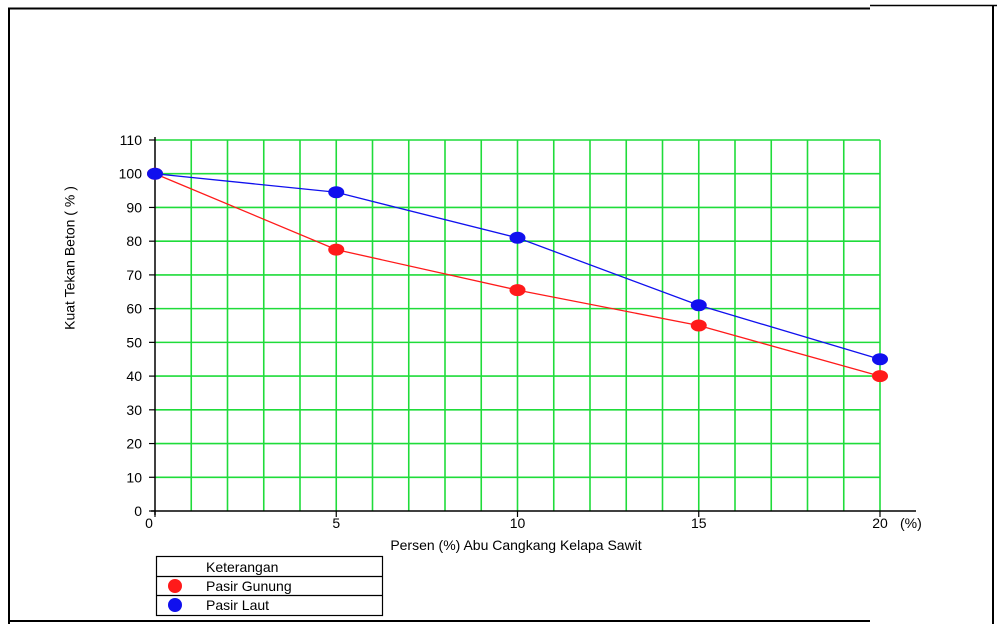 The height and width of the screenshot is (624, 997). What do you see at coordinates (149, 523) in the screenshot?
I see `x-tick-label: 0` at bounding box center [149, 523].